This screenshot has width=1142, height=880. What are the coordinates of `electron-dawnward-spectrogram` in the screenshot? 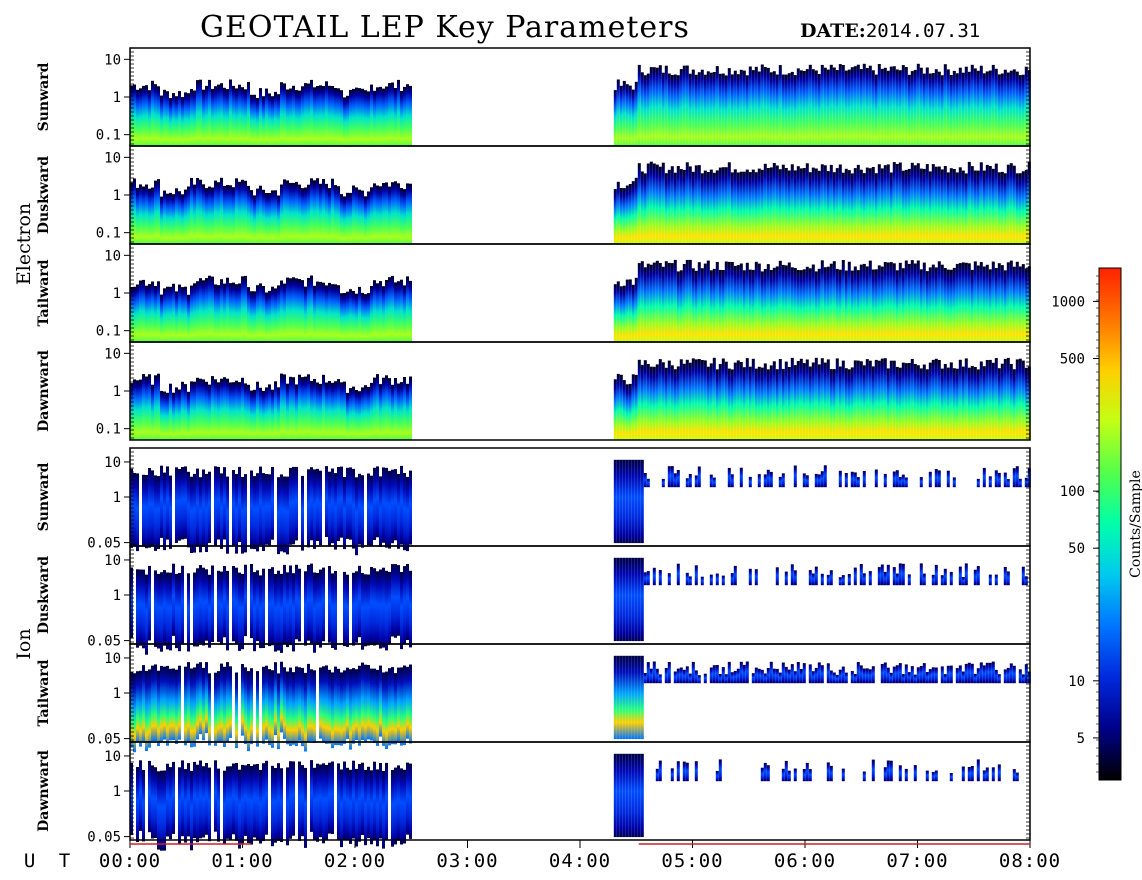 It's located at (580, 398).